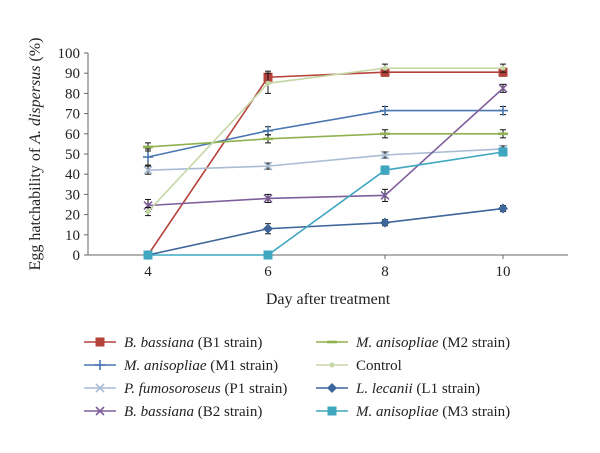 This screenshot has height=453, width=600. Describe the element at coordinates (72, 94) in the screenshot. I see `y-tick-label: 80` at that location.